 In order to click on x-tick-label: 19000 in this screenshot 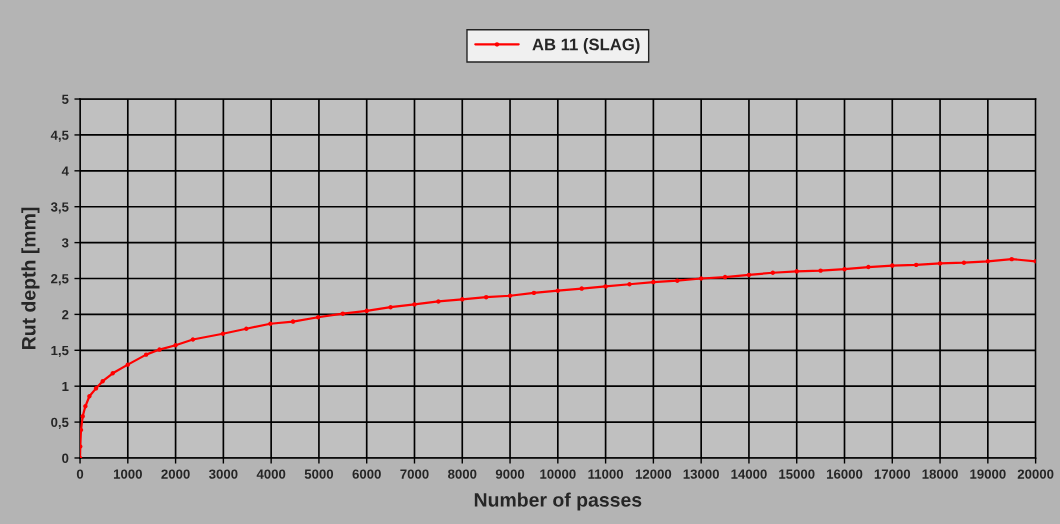, I will do `click(988, 474)`.